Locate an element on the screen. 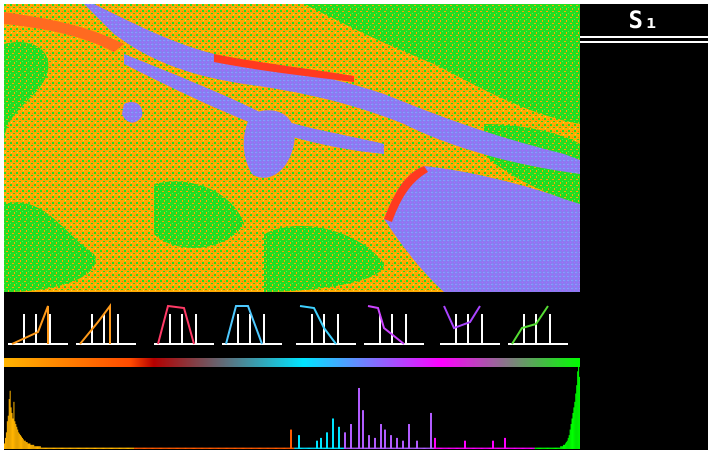  lut-curves-strip is located at coordinates (292, 322).